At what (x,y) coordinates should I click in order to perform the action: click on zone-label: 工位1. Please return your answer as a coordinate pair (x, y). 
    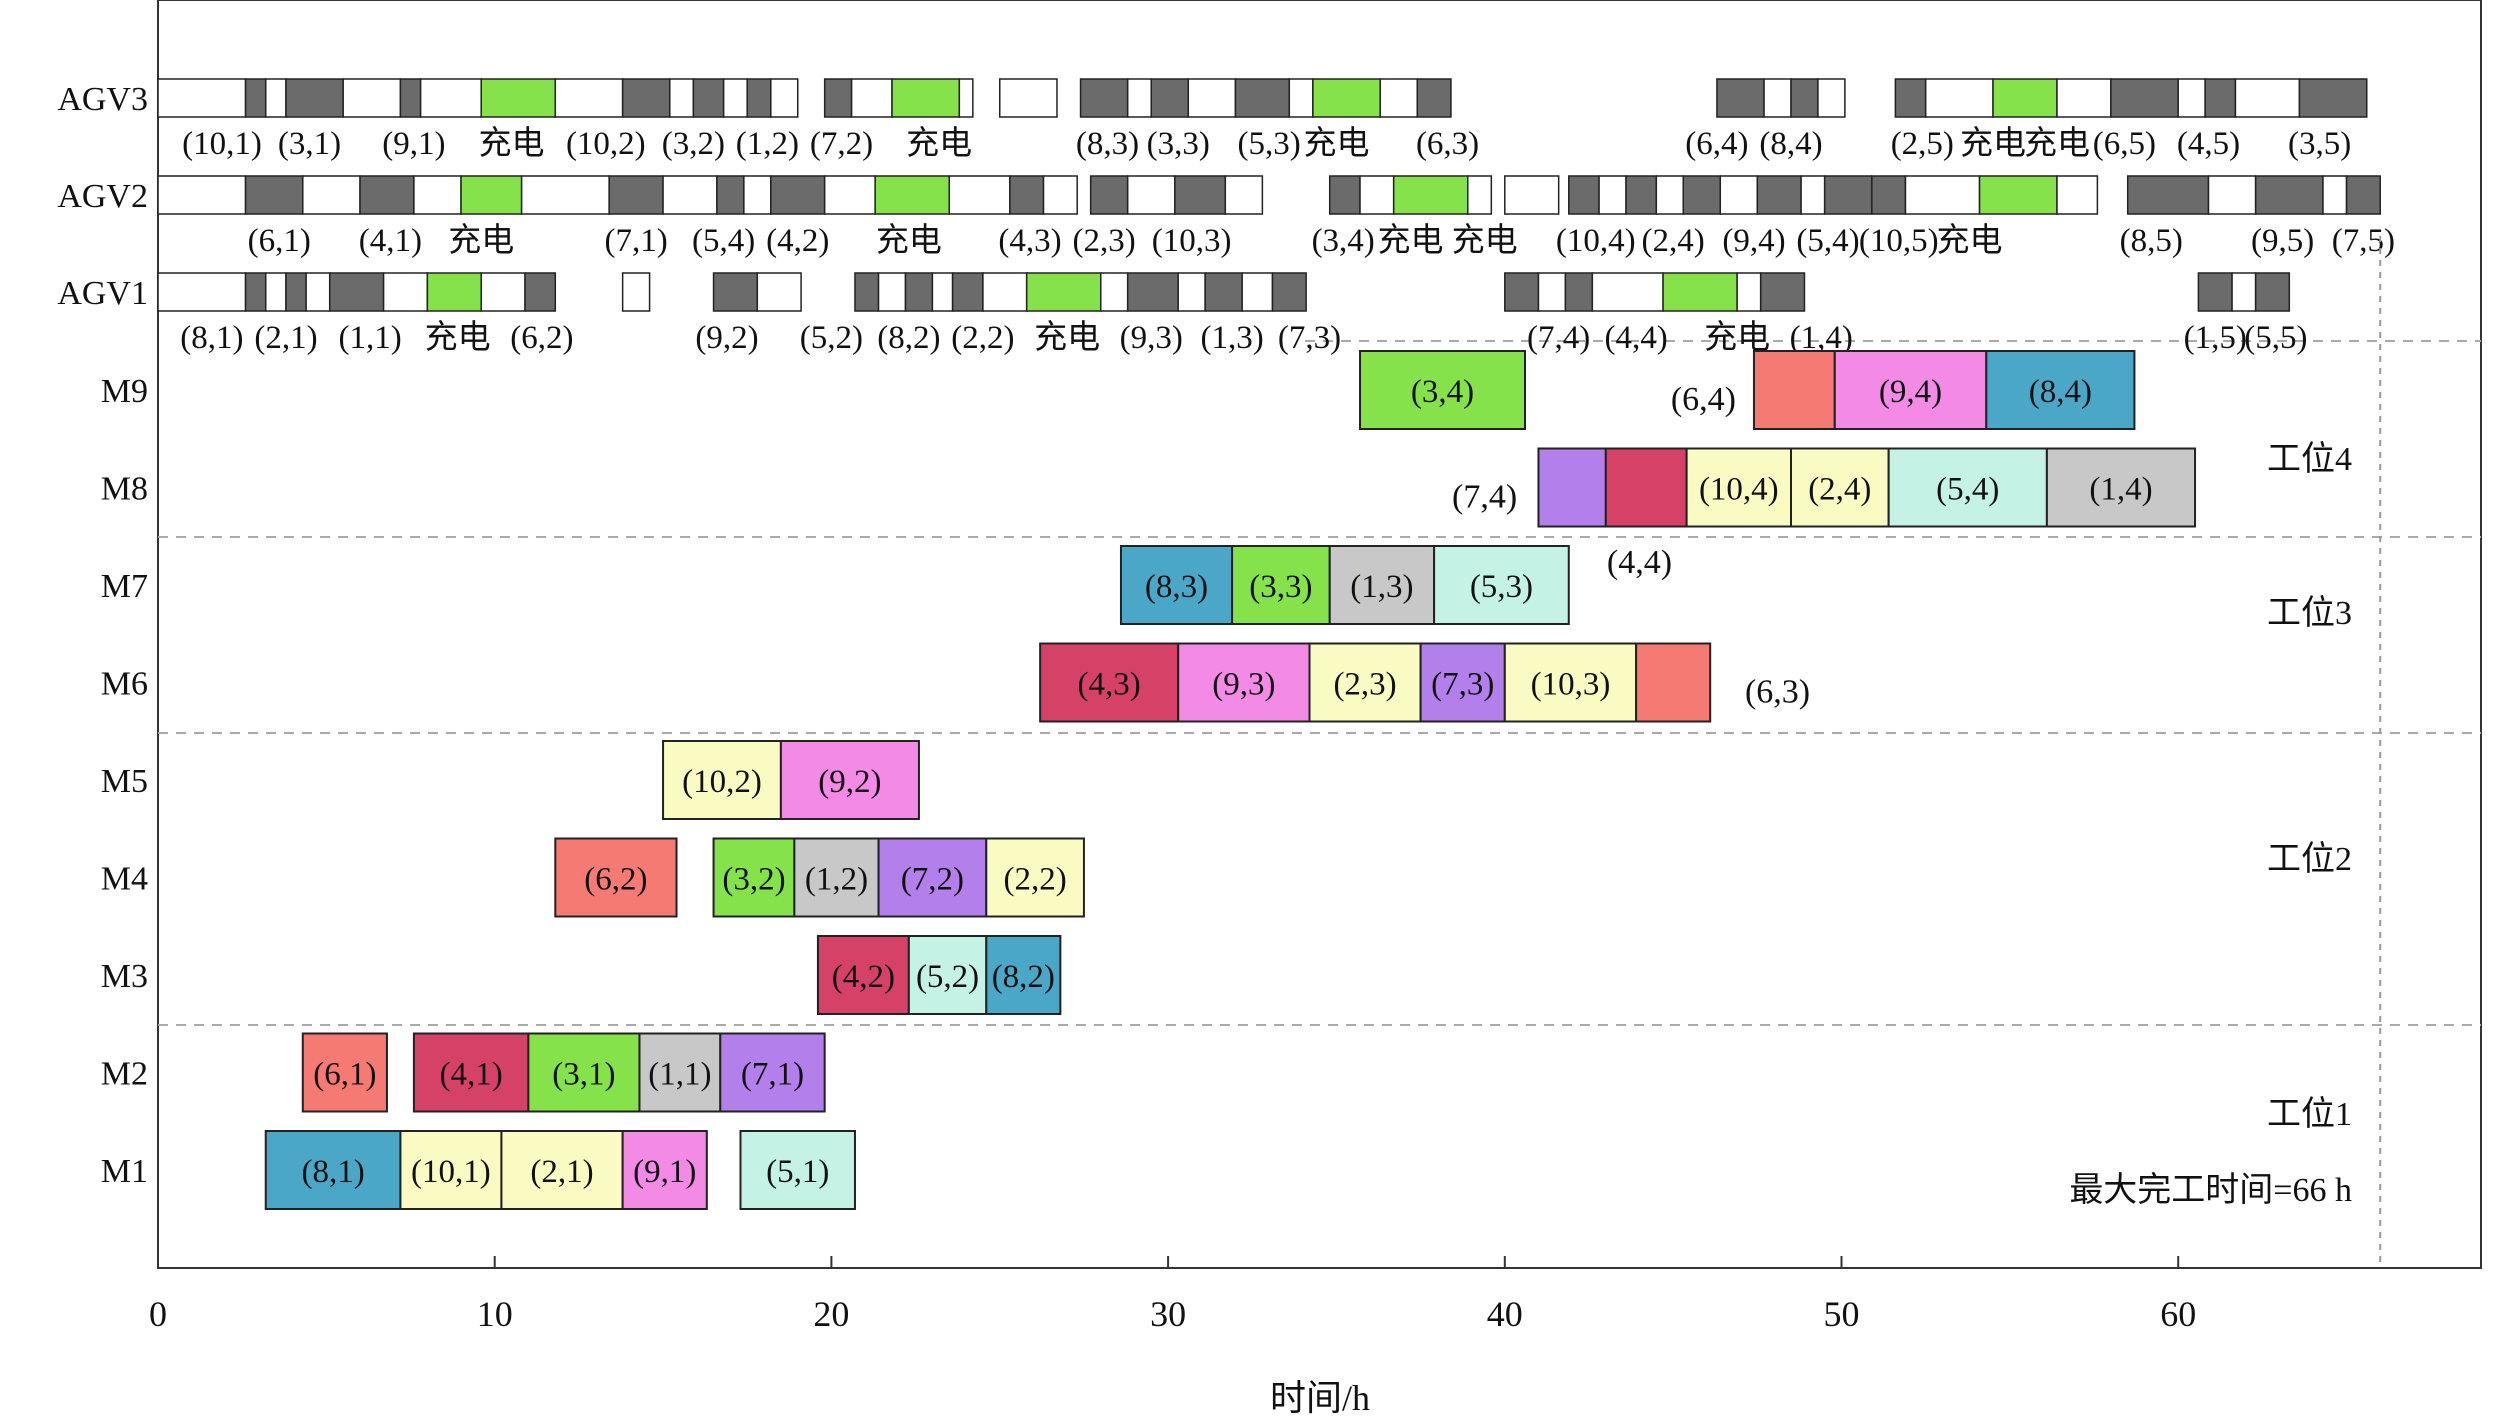
    Looking at the image, I should click on (2309, 1114).